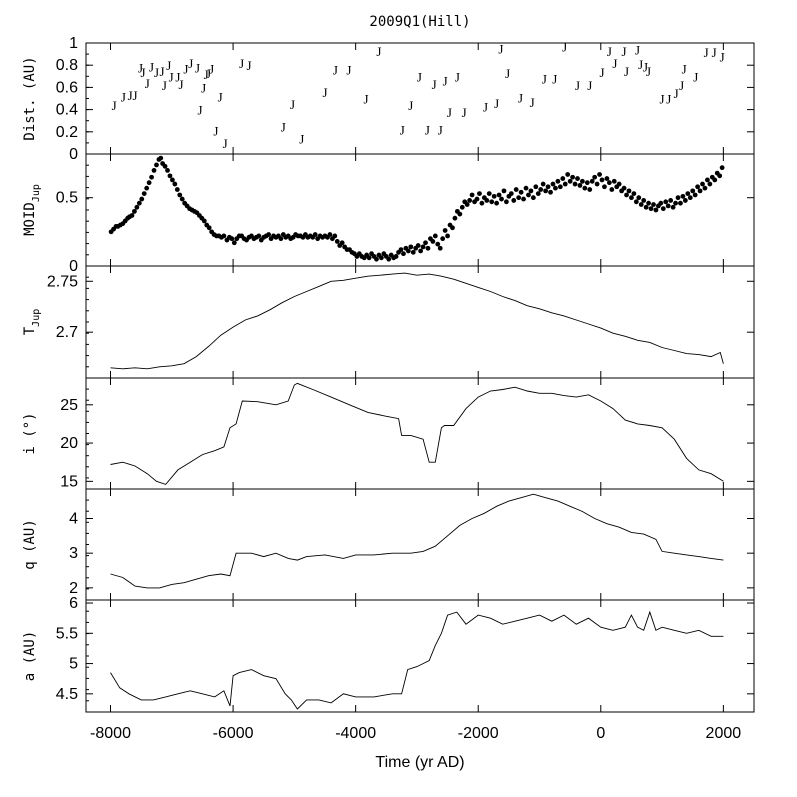 The height and width of the screenshot is (797, 797). I want to click on y-axis-label: a (AU), so click(30, 656).